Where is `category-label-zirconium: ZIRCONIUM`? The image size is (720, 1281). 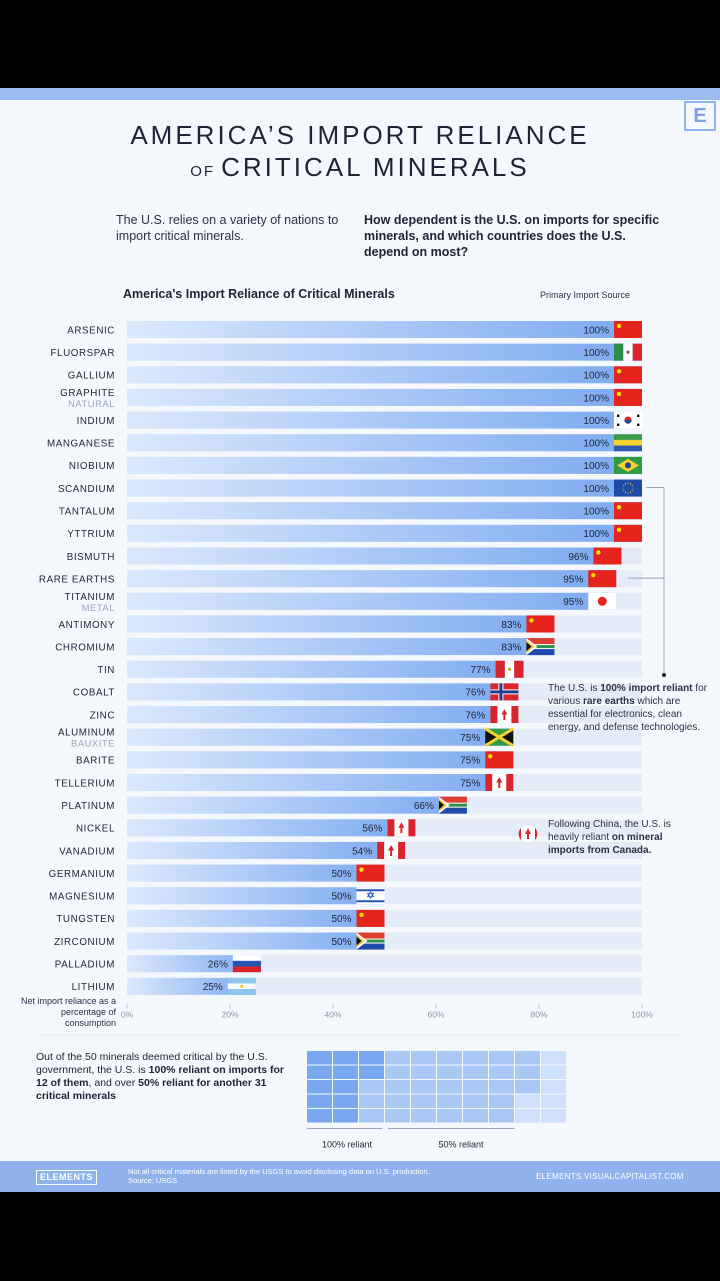
category-label-zirconium: ZIRCONIUM is located at coordinates (84, 942).